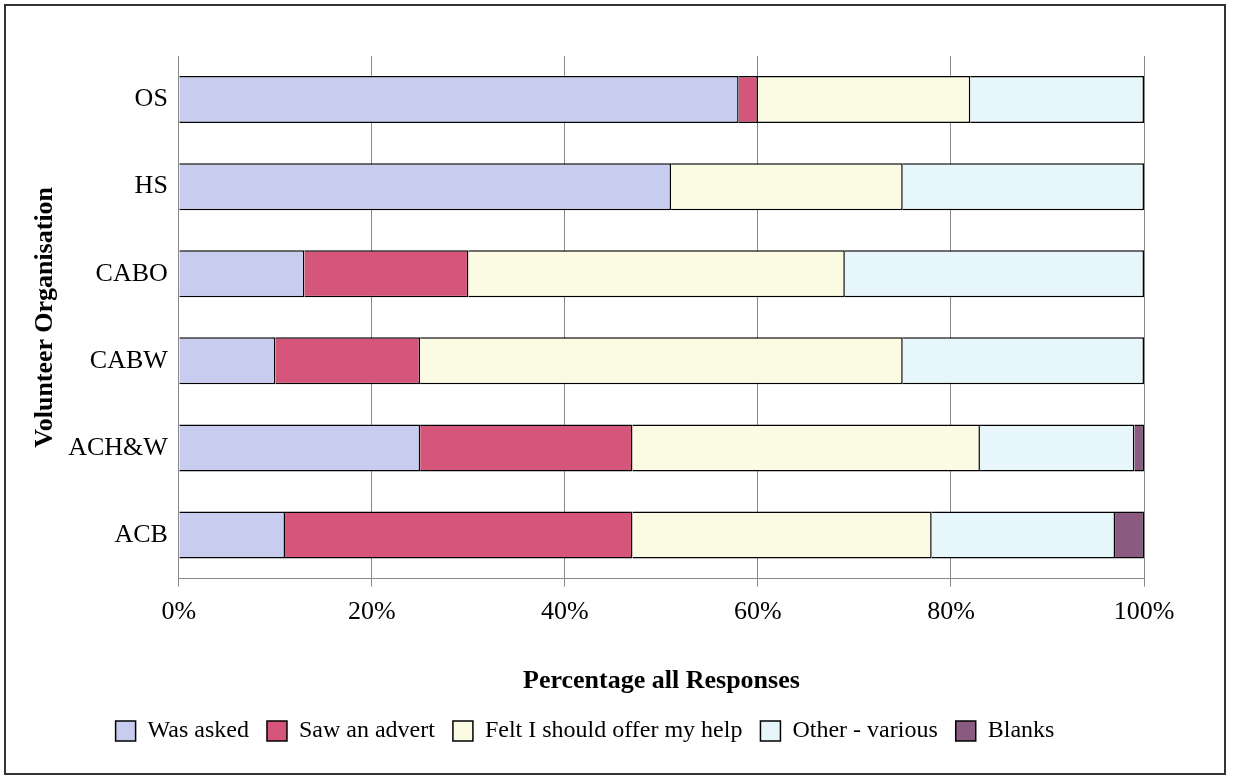 The width and height of the screenshot is (1234, 783). Describe the element at coordinates (141, 533) in the screenshot. I see `y-tick-label: ACB` at that location.